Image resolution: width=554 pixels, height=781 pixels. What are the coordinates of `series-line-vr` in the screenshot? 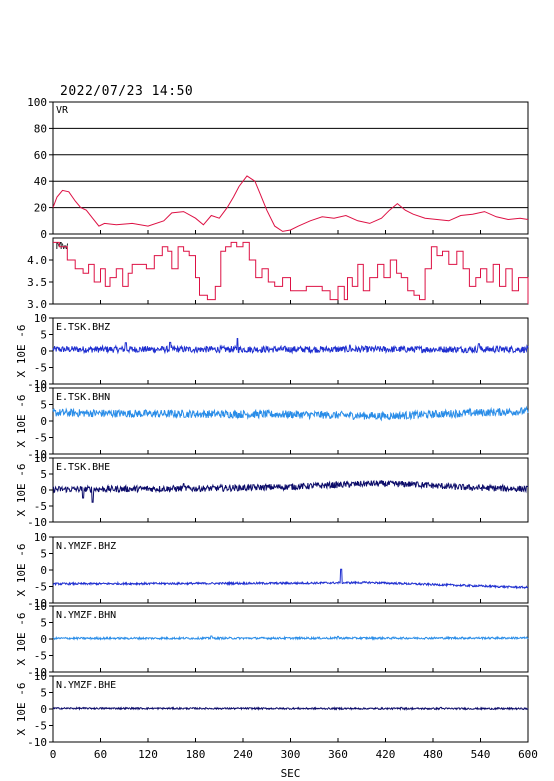 It's located at (290, 203).